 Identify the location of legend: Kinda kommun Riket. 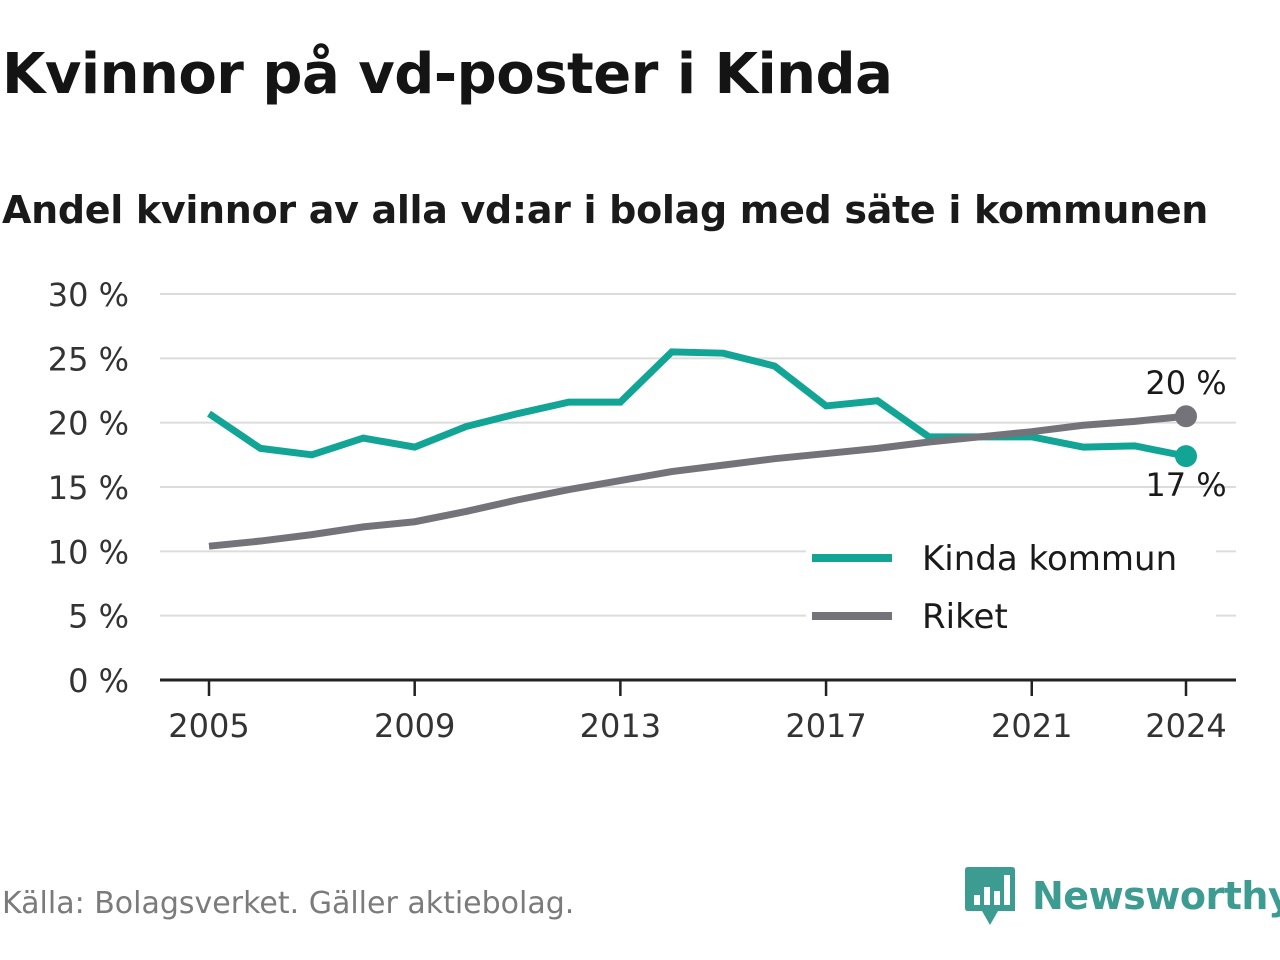
(1011, 587).